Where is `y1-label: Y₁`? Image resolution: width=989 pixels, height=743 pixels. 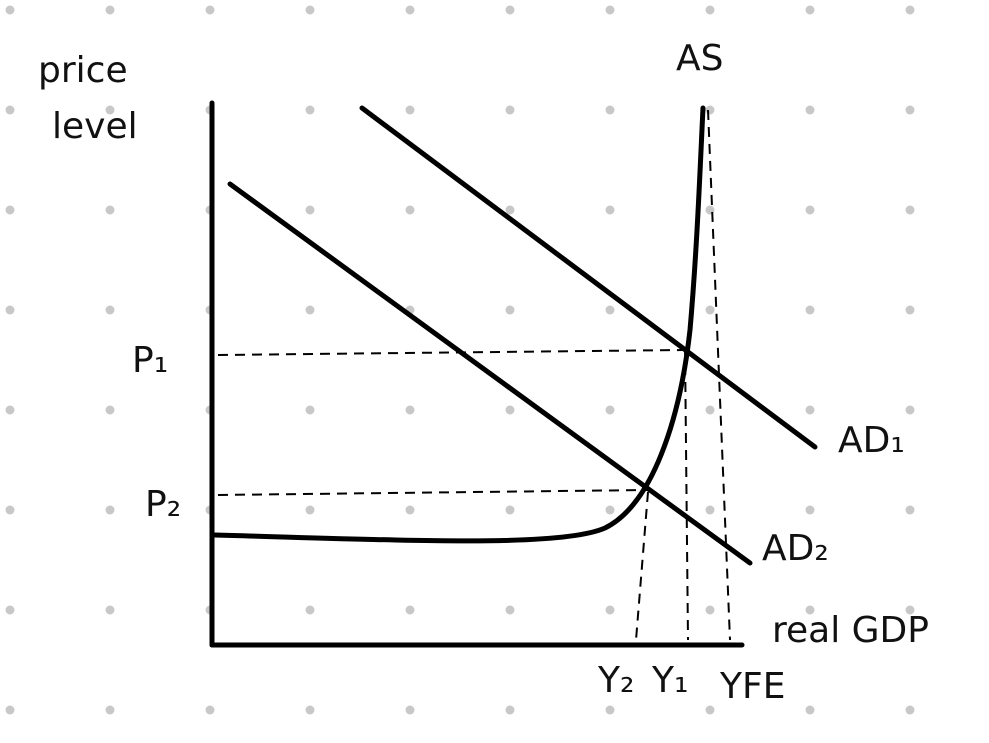
y1-label: Y₁ is located at coordinates (669, 680).